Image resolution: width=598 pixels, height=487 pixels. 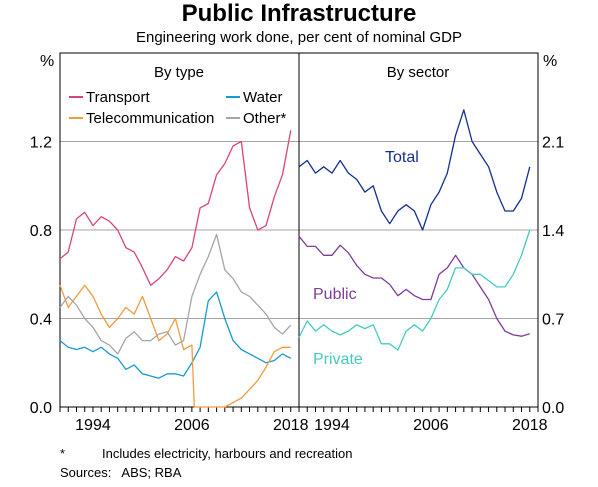 I want to click on y-tick-label-left: 0.4, so click(x=41, y=320).